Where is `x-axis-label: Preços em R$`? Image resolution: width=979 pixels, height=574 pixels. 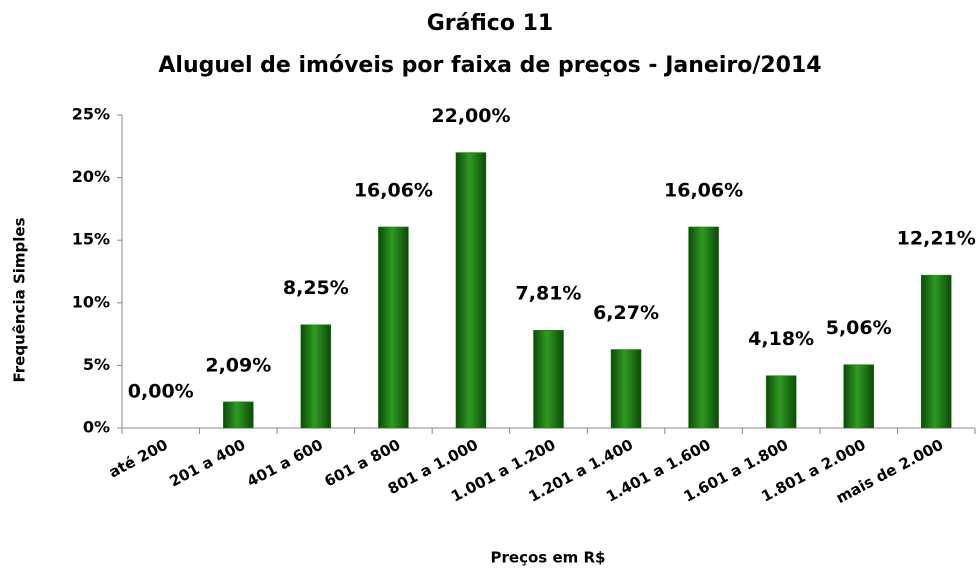
x-axis-label: Preços em R$ is located at coordinates (548, 558).